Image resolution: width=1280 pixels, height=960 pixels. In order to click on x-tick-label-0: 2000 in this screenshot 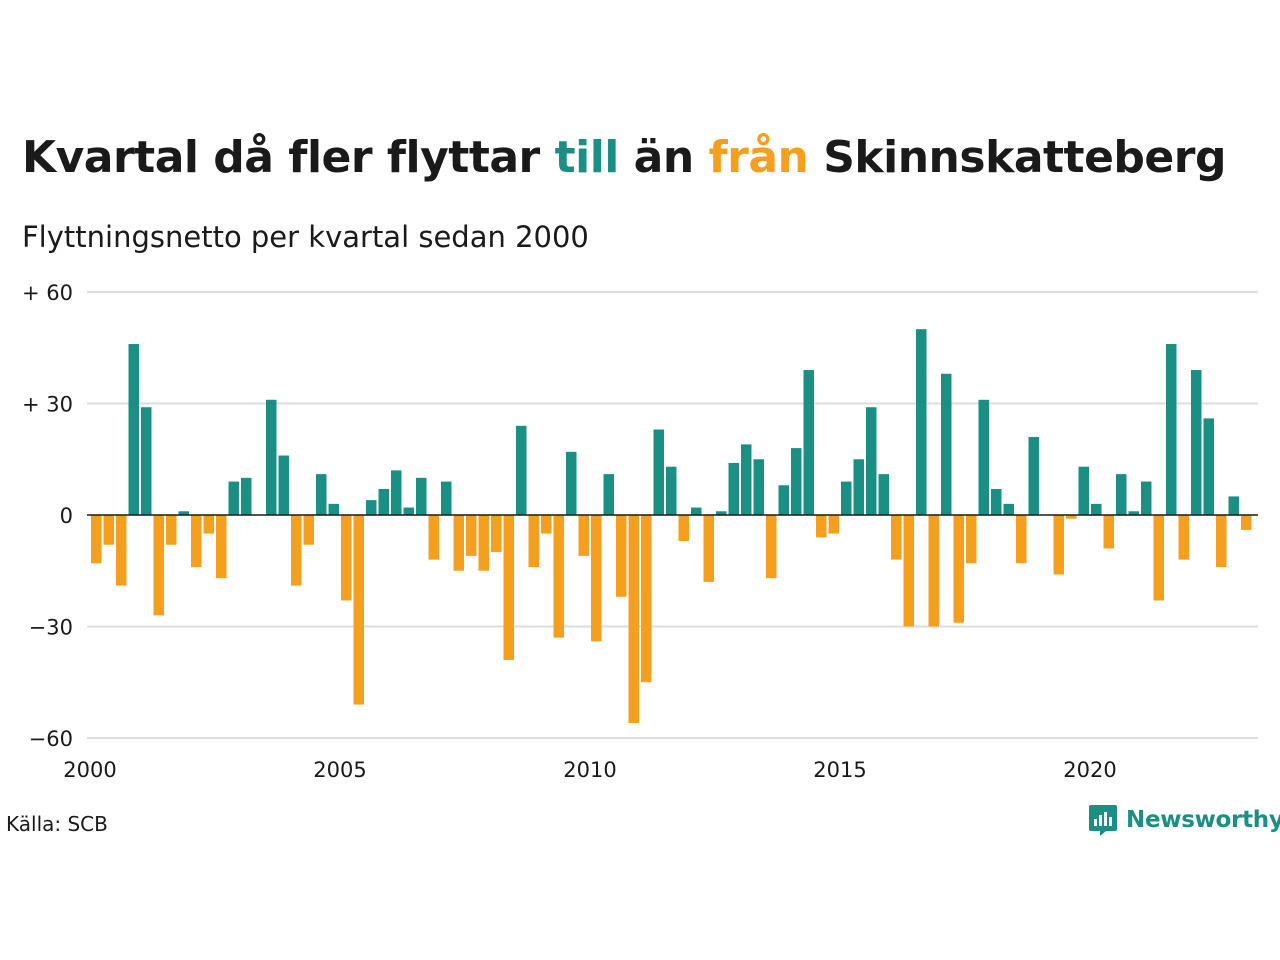, I will do `click(89, 770)`.